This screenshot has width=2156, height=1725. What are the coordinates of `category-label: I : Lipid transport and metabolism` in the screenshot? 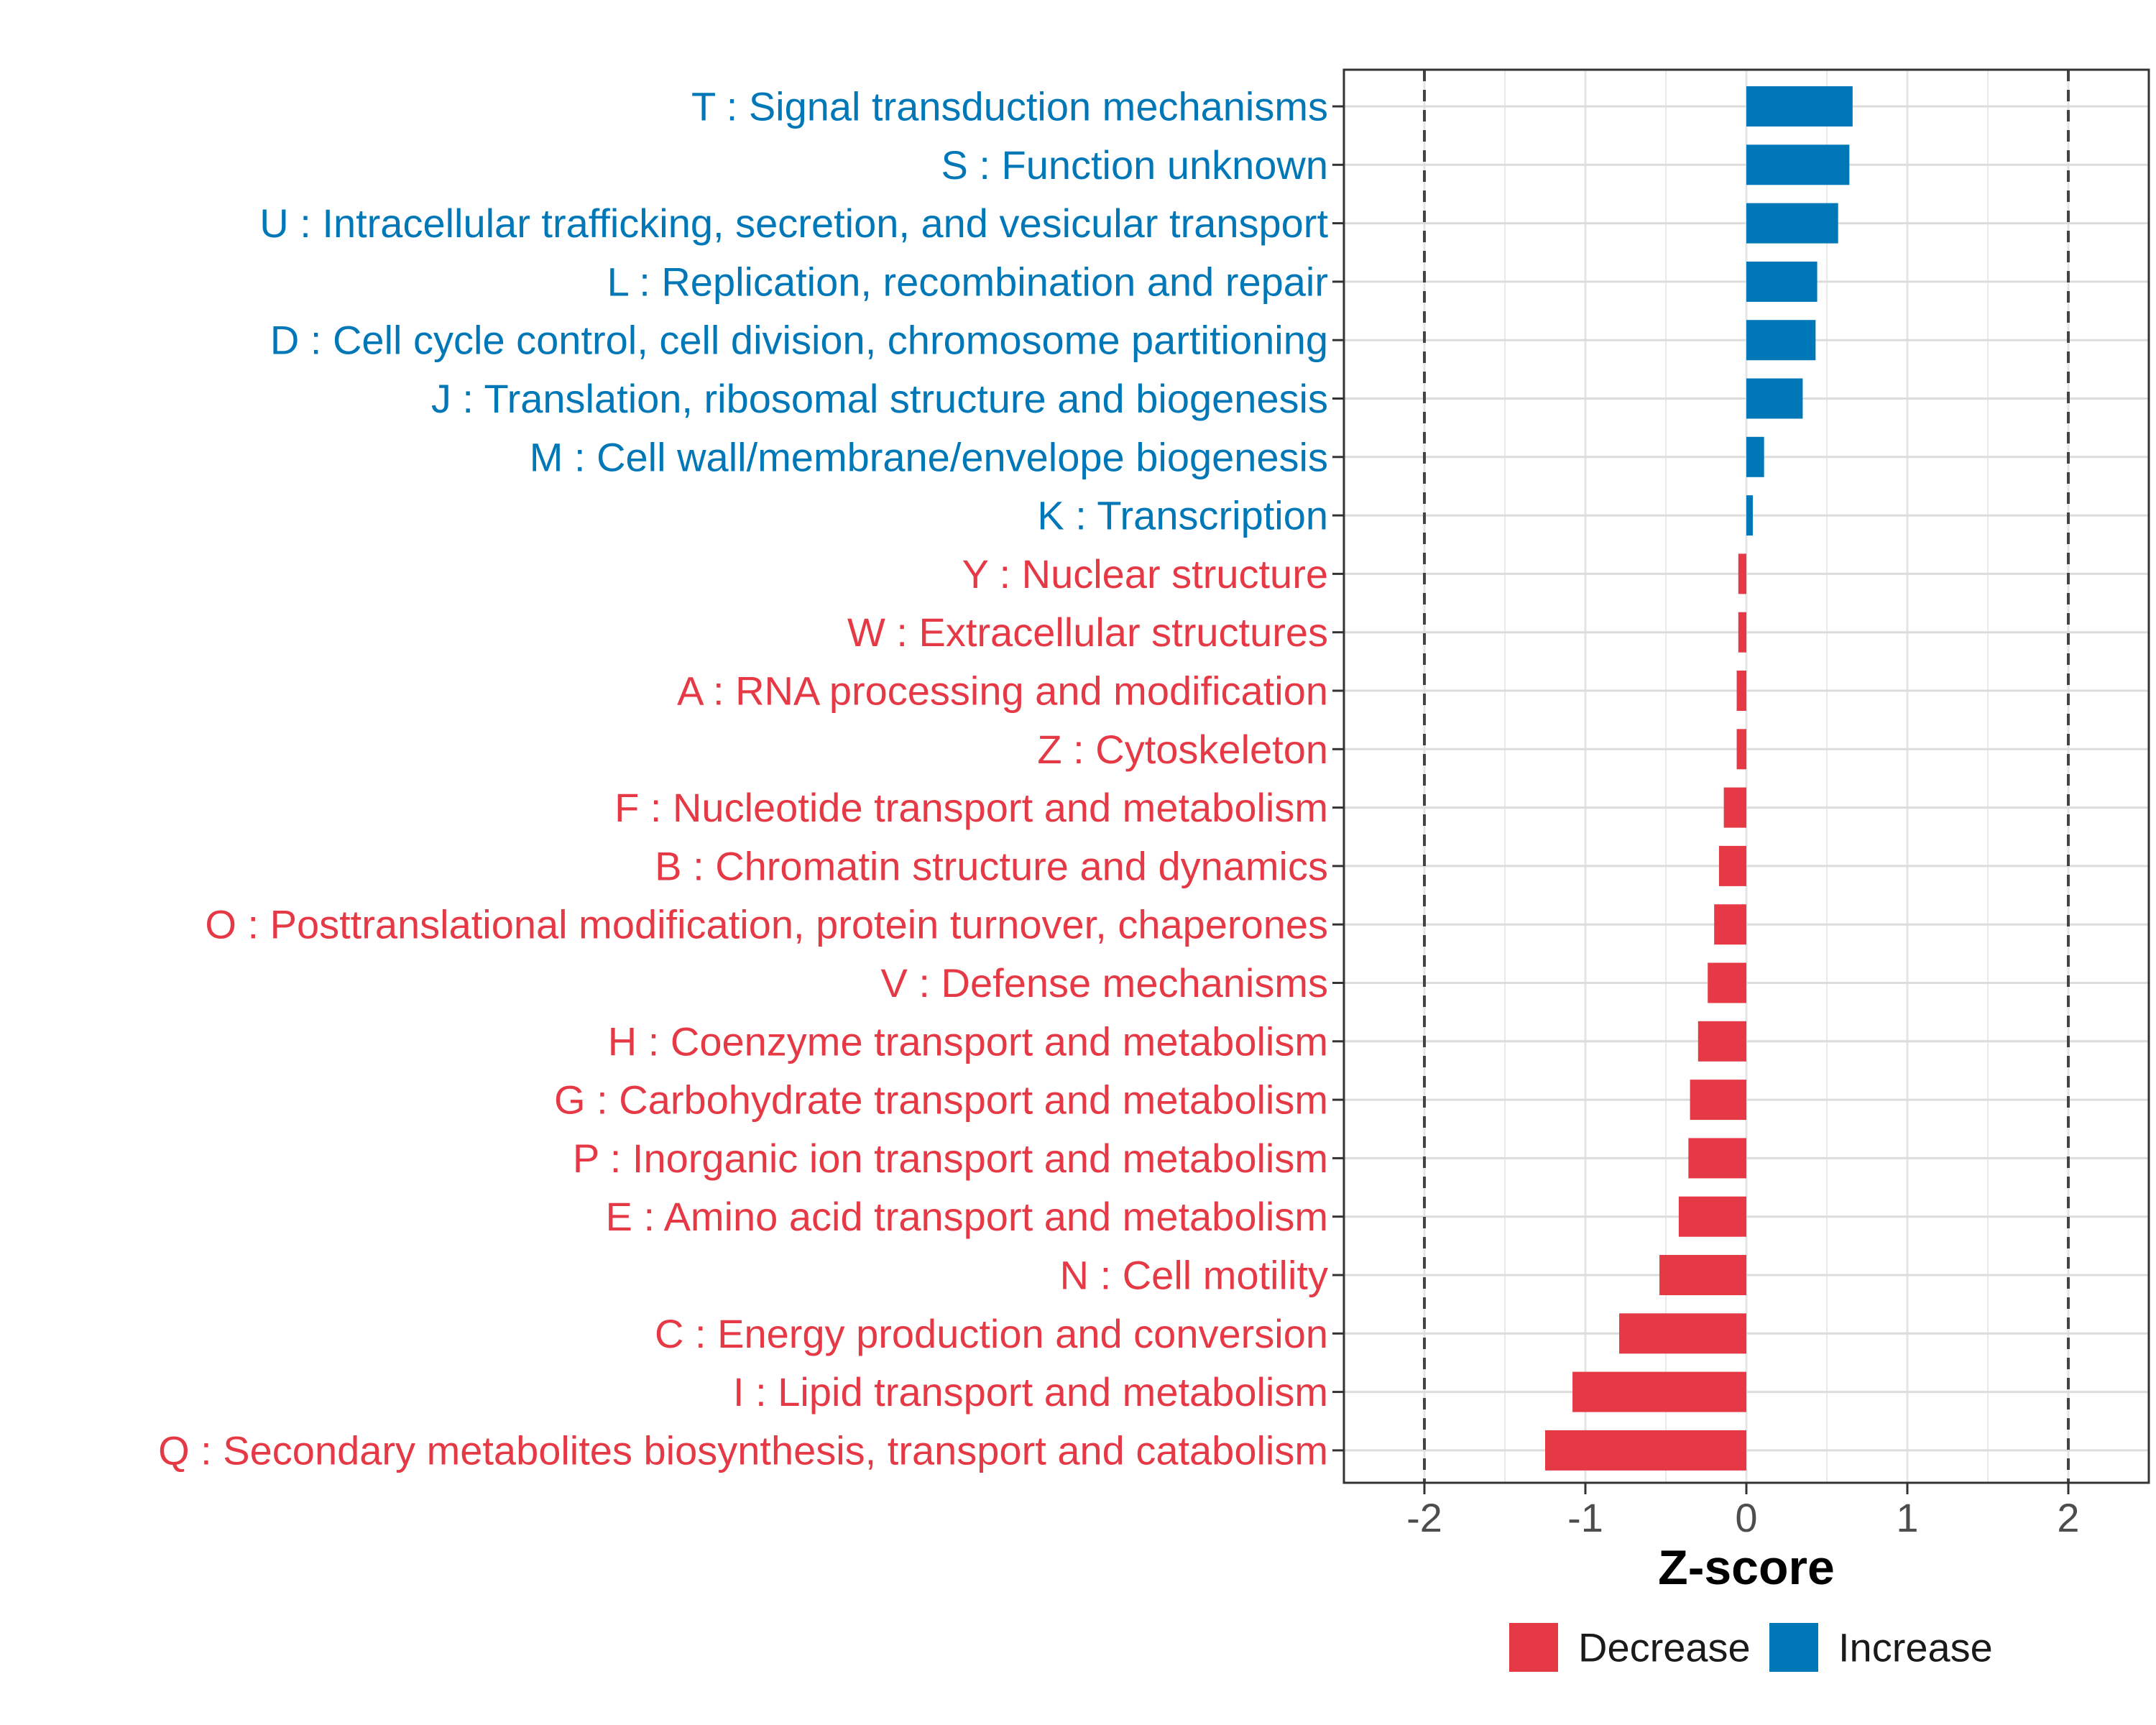 It's located at (1030, 1391).